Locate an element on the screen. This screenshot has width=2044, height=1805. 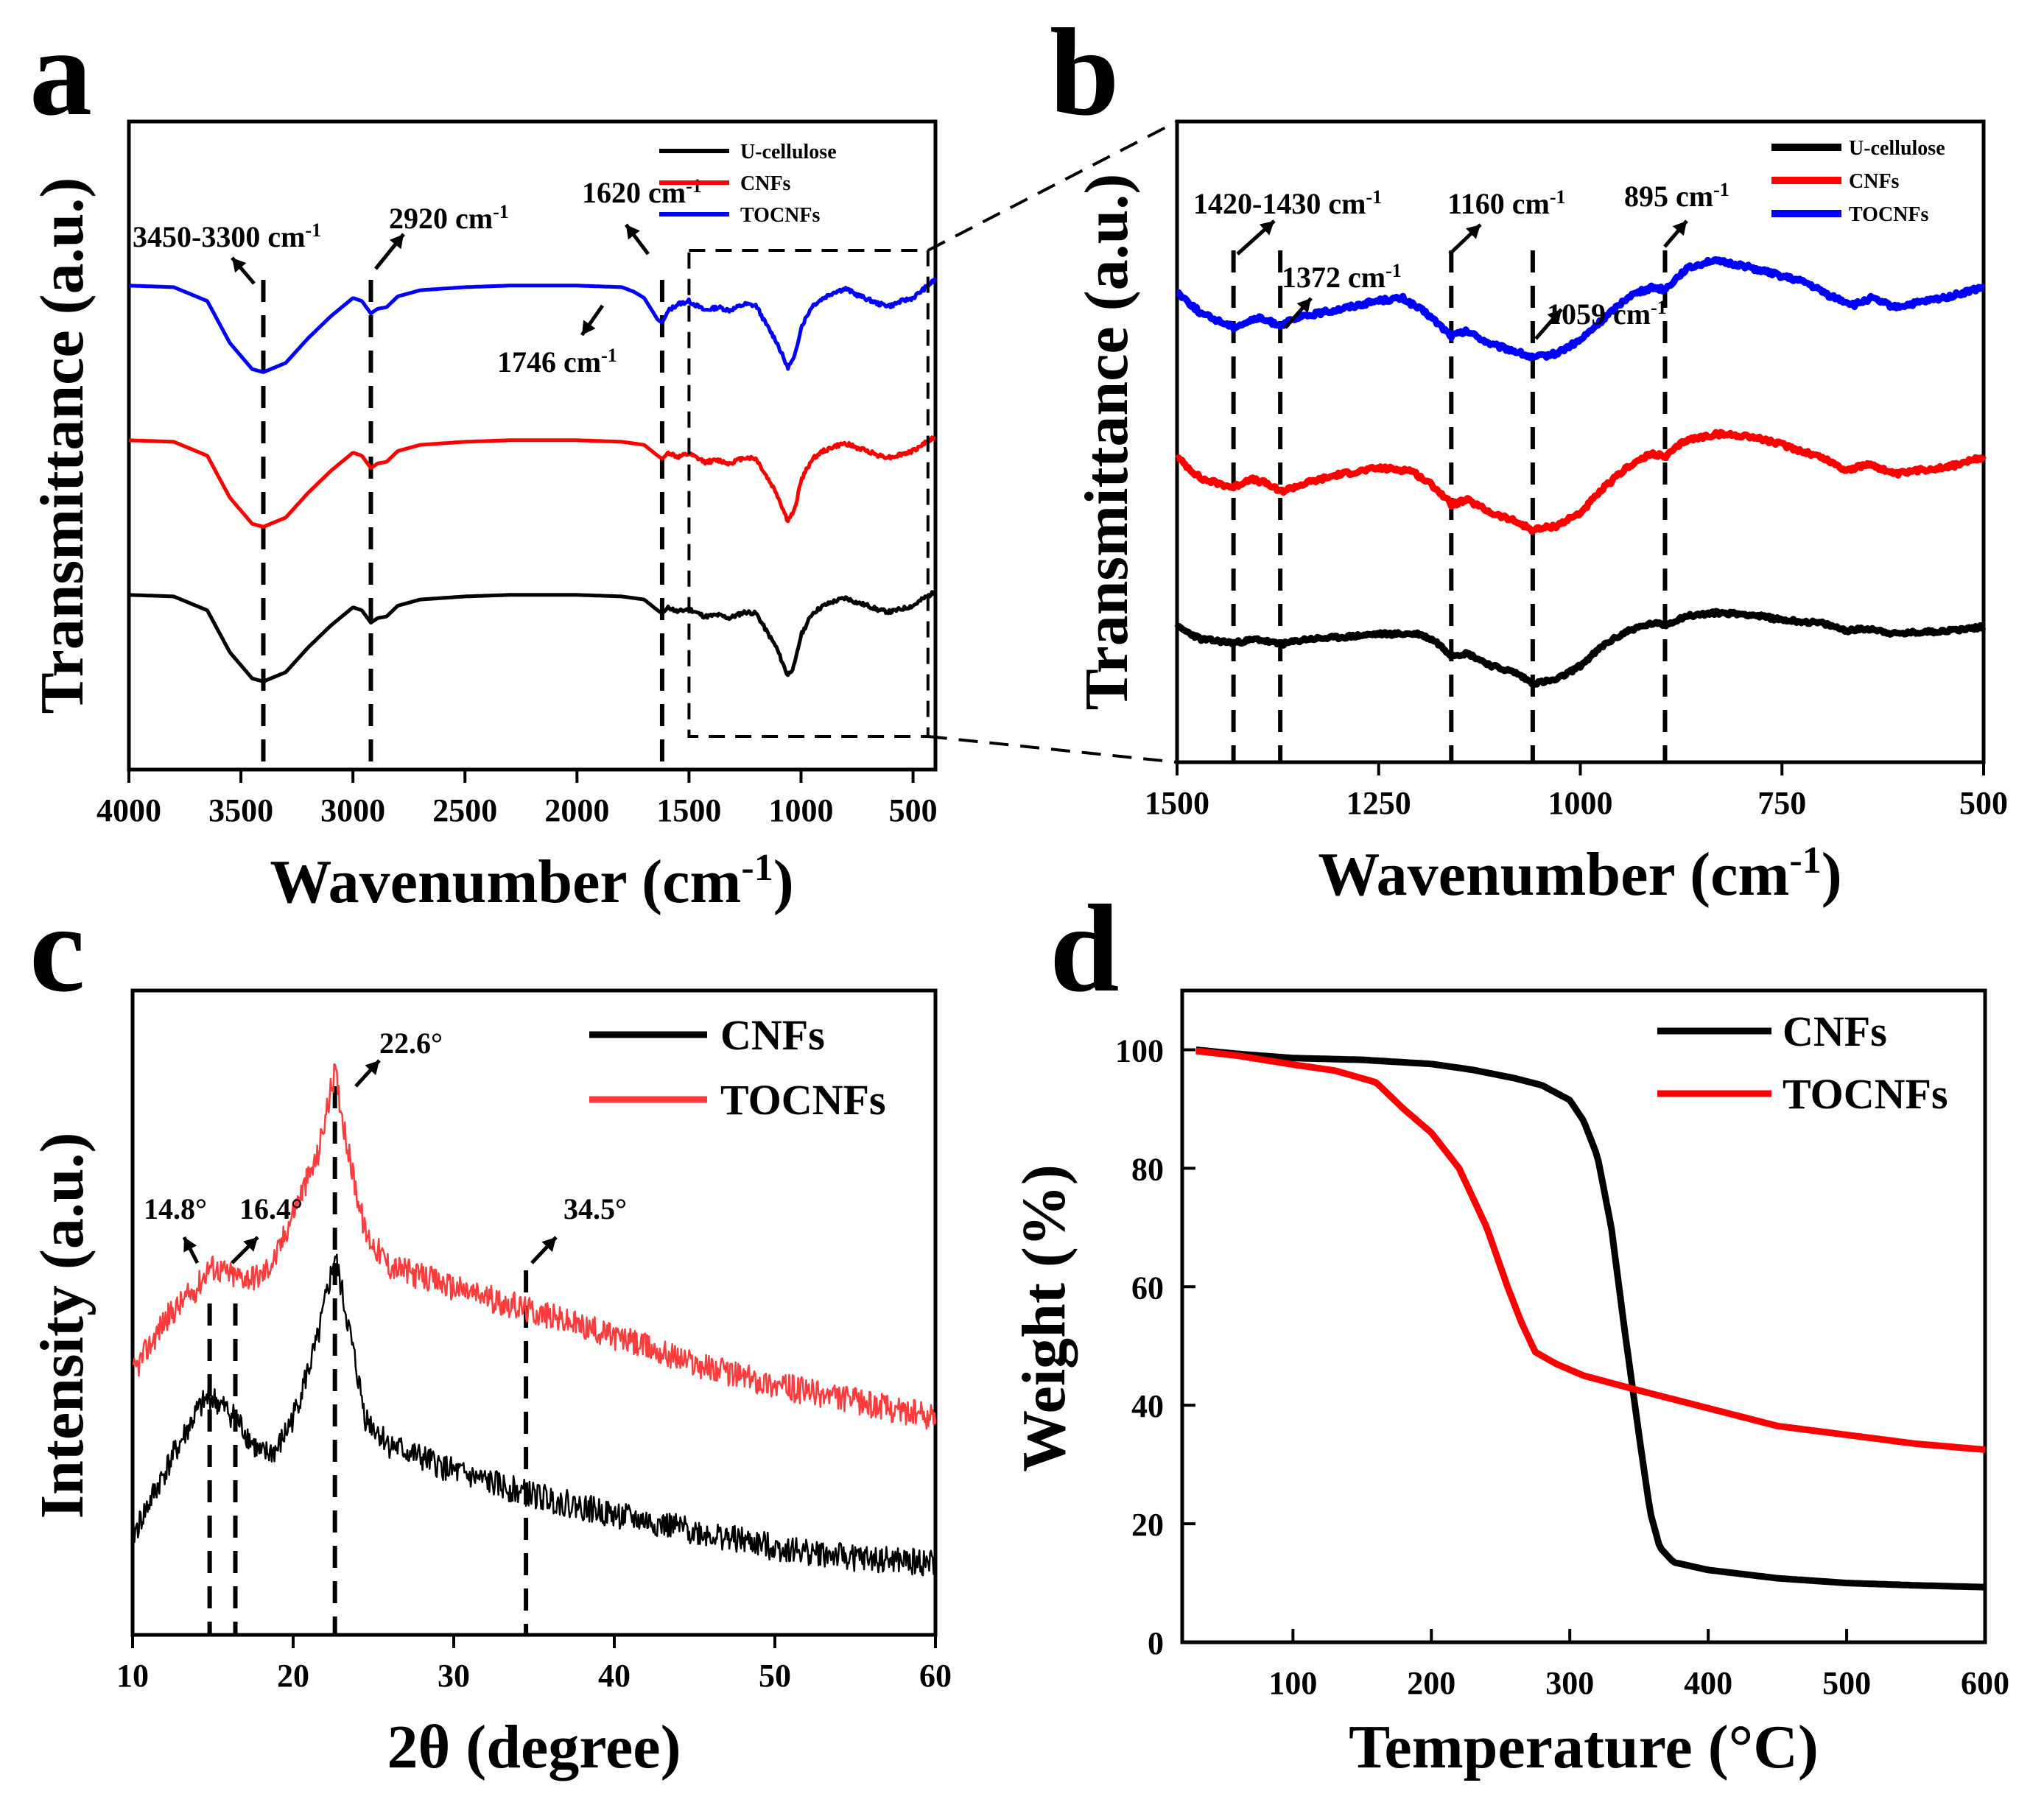
panel-a-ticks: 4000 3500 3000 2500 2000 1500 1000 500 is located at coordinates (517, 799).